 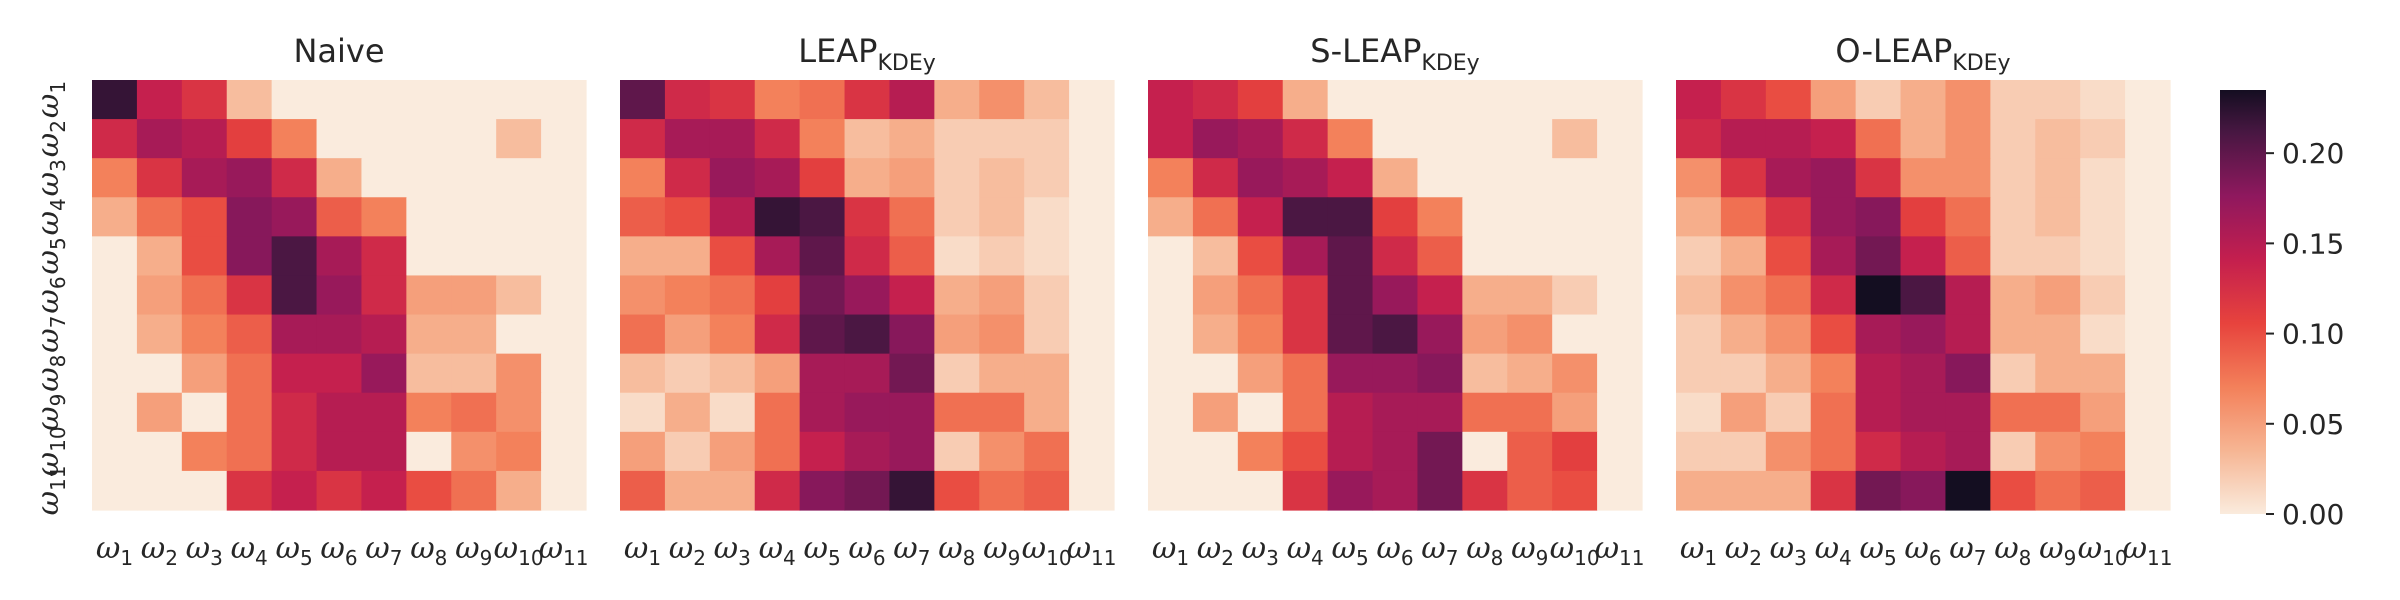 I want to click on panel-title: LEAPKDEy, so click(x=867, y=54).